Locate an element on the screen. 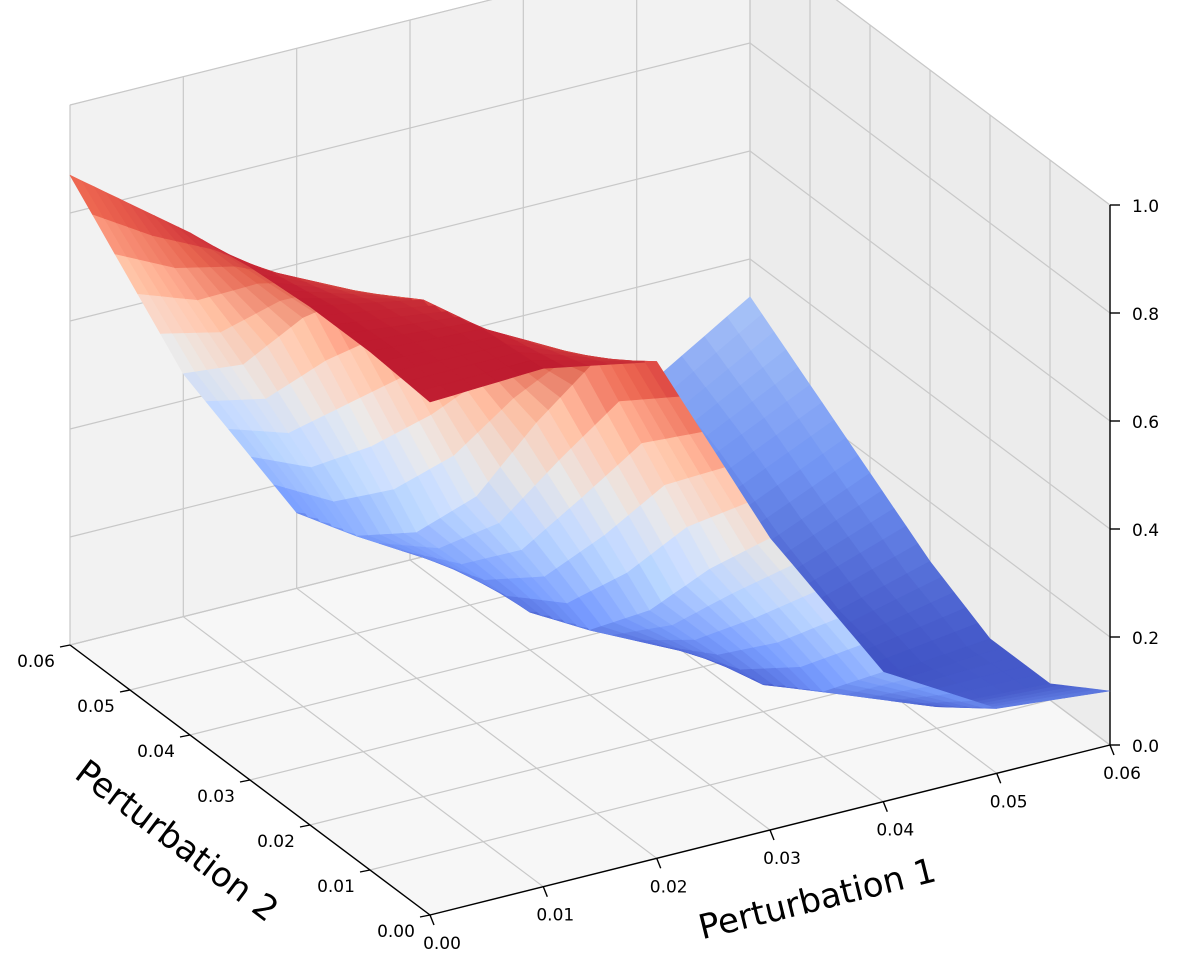 This screenshot has height=965, width=1183. x-tick-label: 0.01 is located at coordinates (555, 916).